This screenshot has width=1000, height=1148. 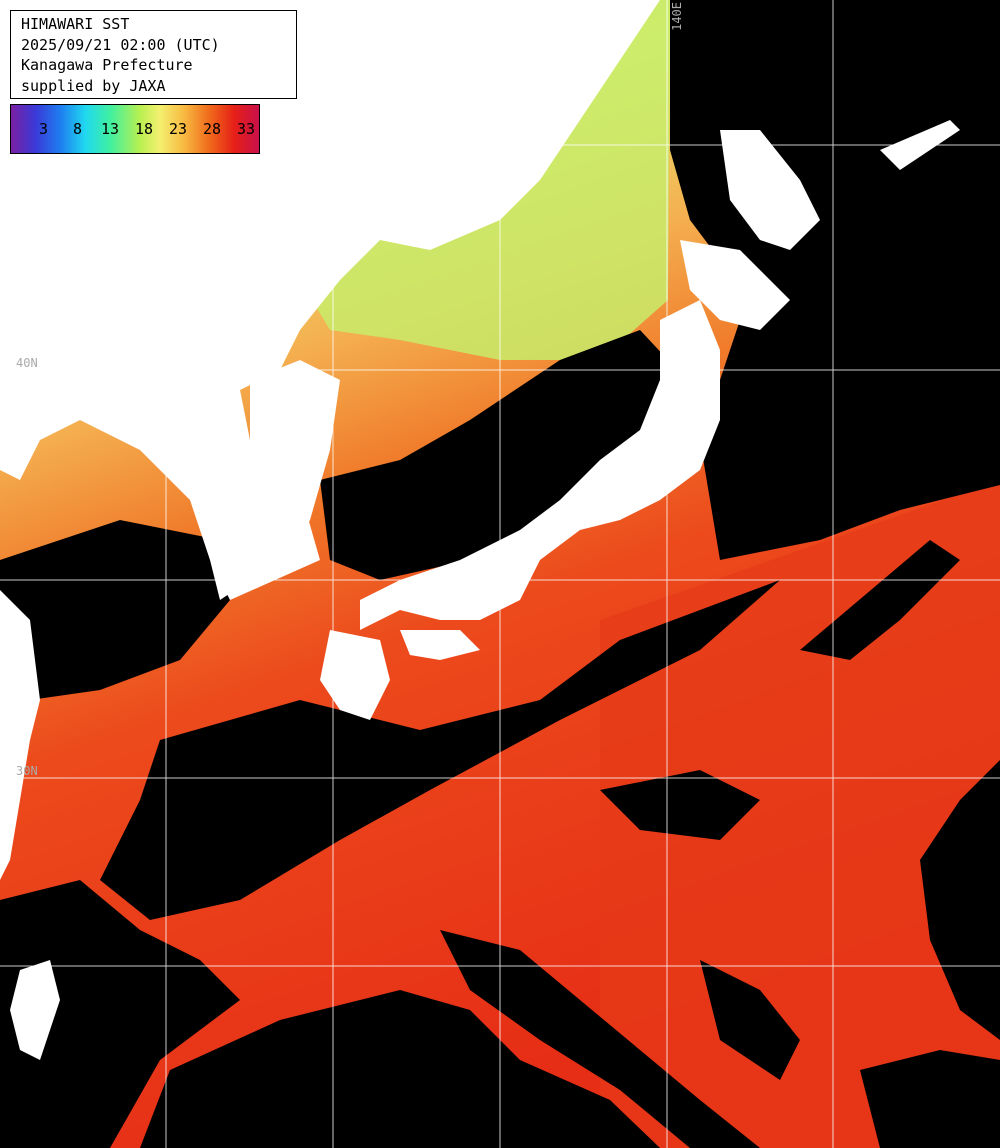 I want to click on latitude-label-30n: 30N, so click(x=27, y=771).